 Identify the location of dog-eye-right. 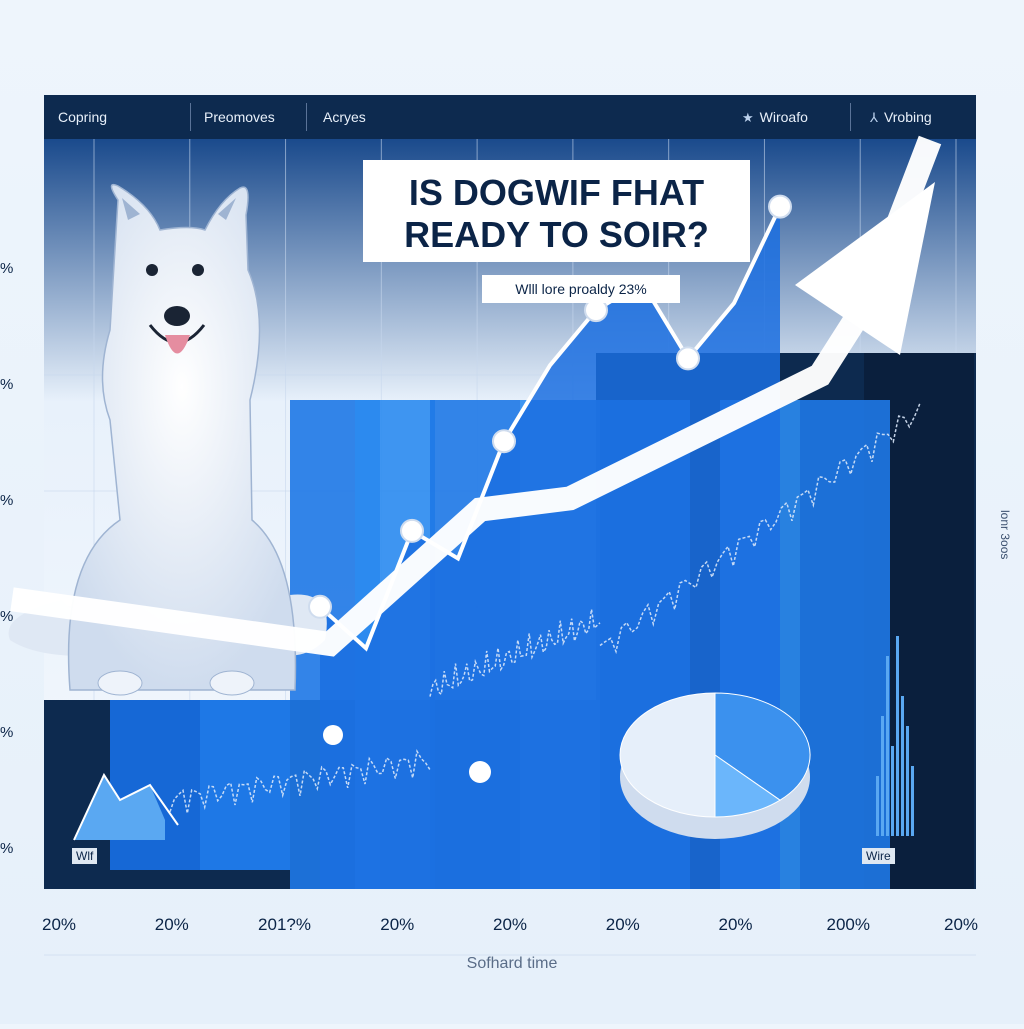
(198, 270).